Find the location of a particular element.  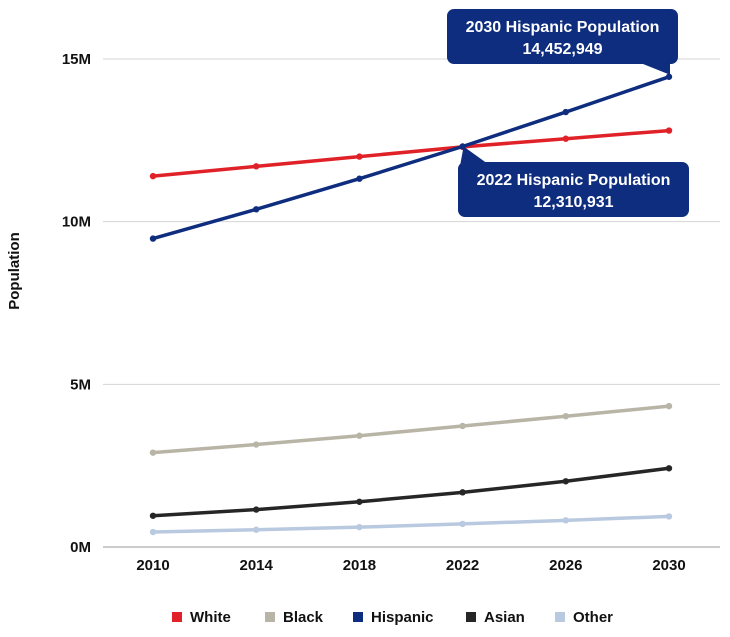

legend: White Black Hispanic Asian Other is located at coordinates (392, 617).